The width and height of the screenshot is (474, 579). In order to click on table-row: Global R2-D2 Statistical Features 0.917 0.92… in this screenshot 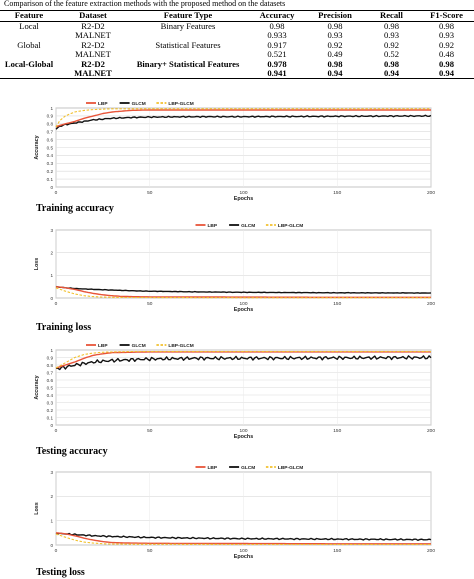, I will do `click(237, 44)`.